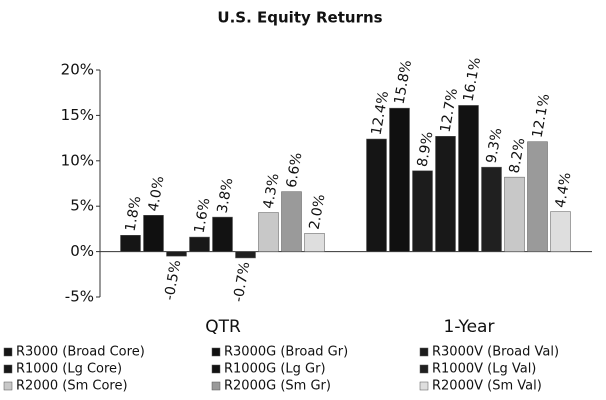 This screenshot has height=400, width=606. I want to click on value-label: 8.9%, so click(426, 149).